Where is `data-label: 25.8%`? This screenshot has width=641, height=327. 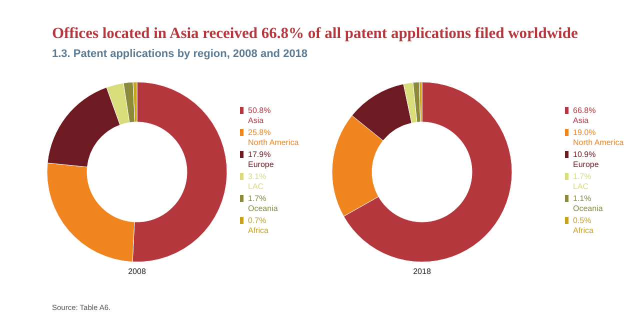
data-label: 25.8% is located at coordinates (259, 132).